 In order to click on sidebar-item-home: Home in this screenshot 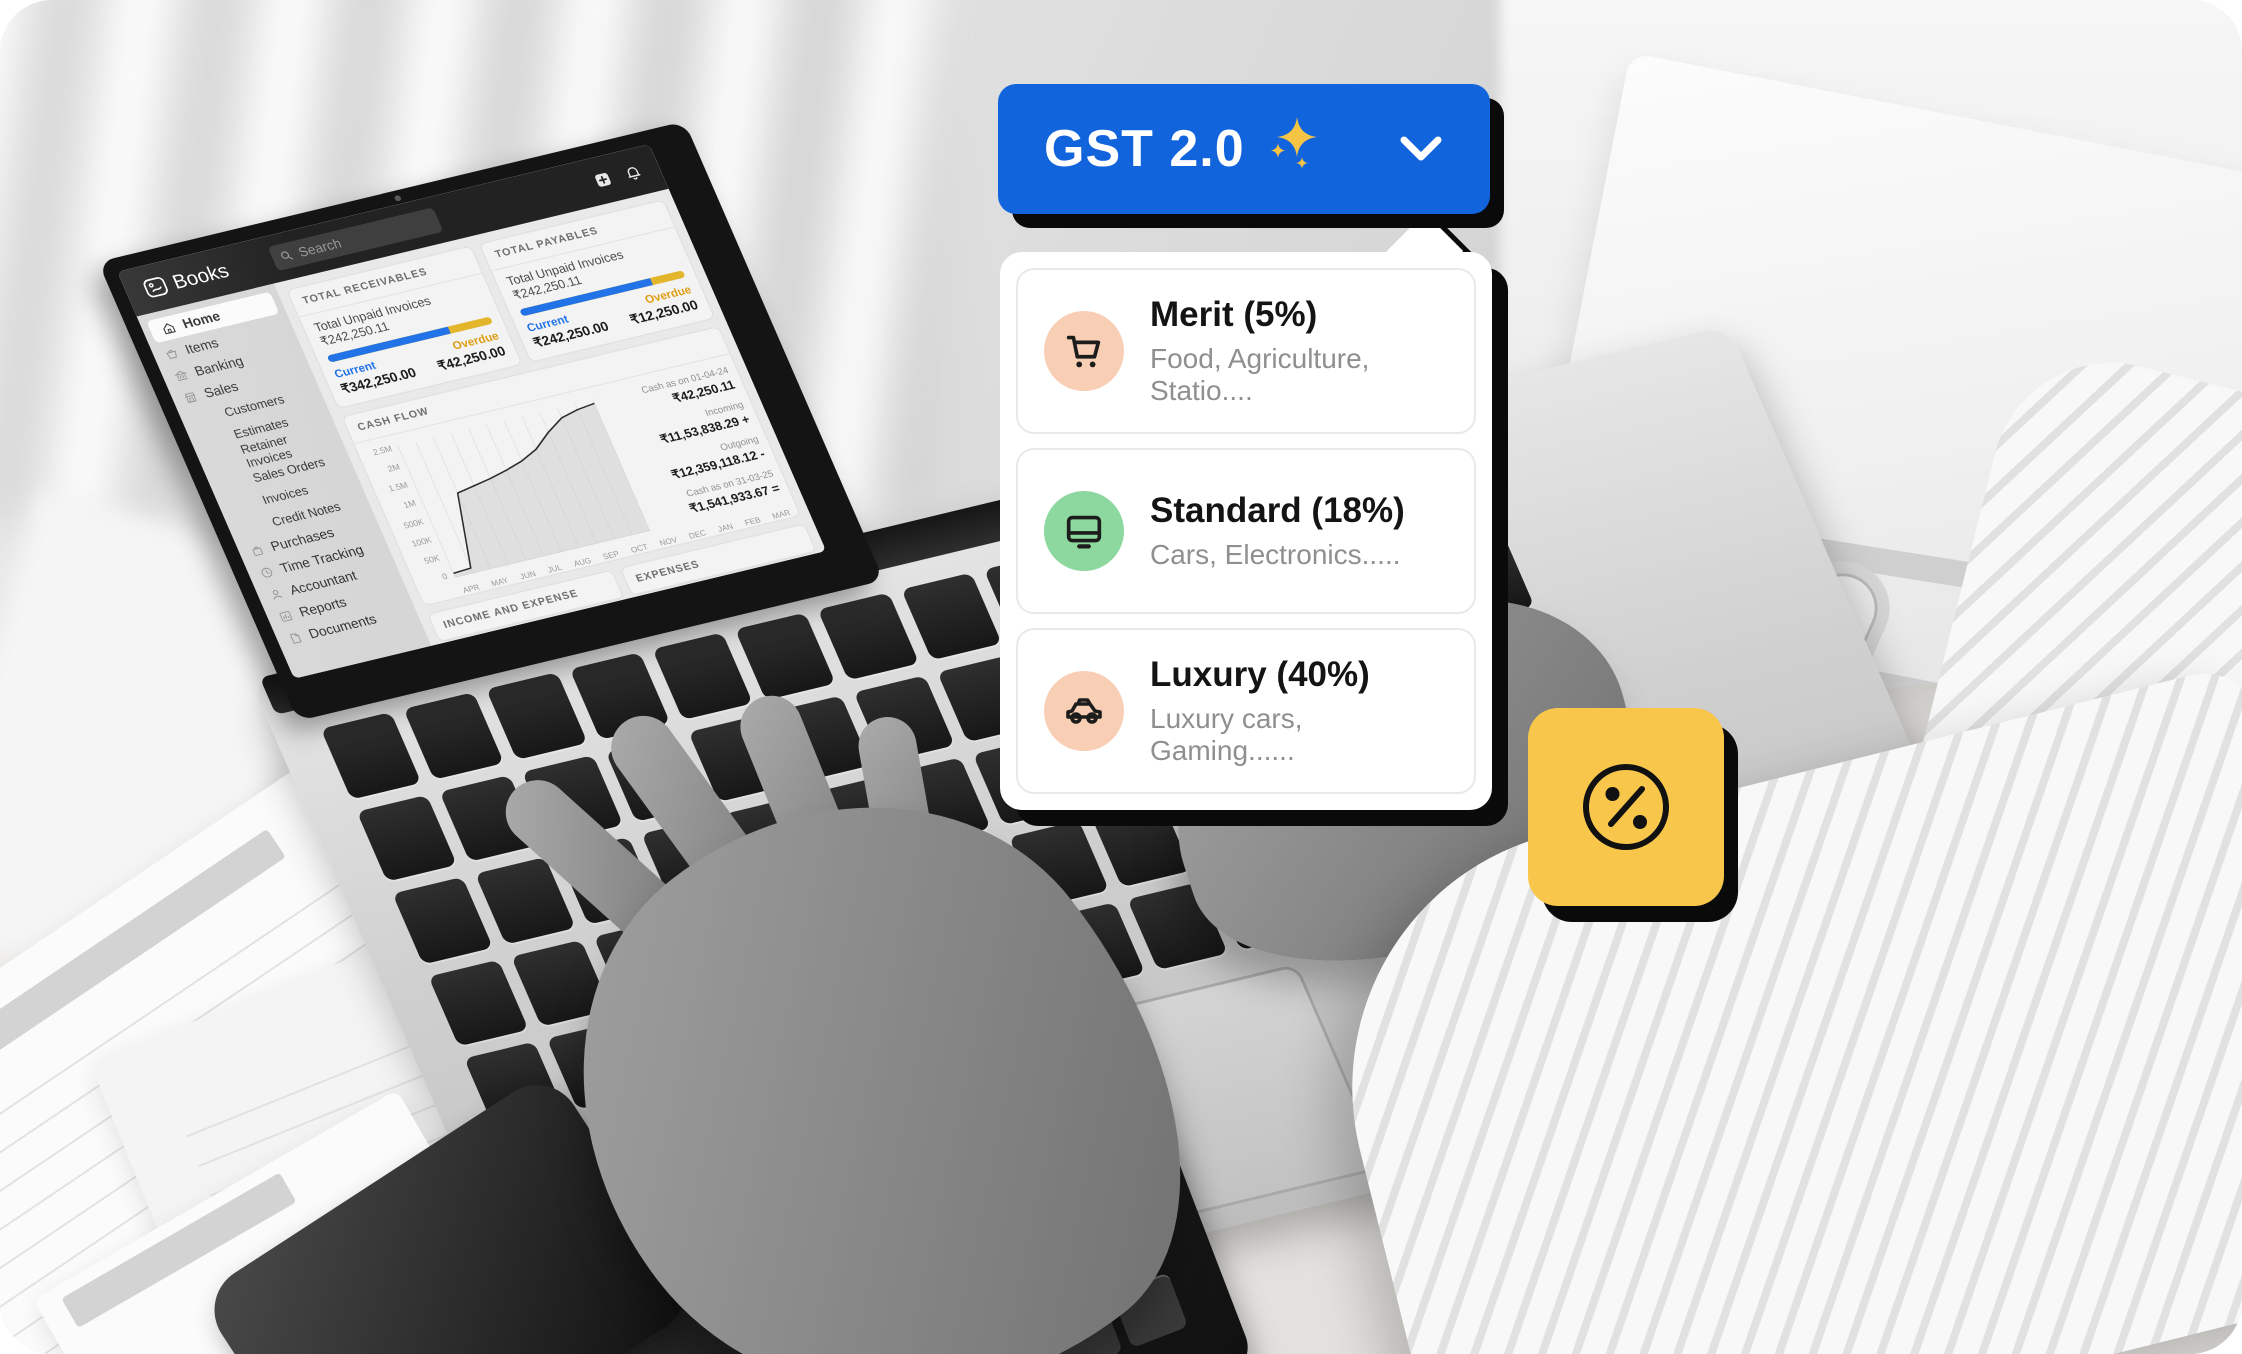, I will do `click(213, 317)`.